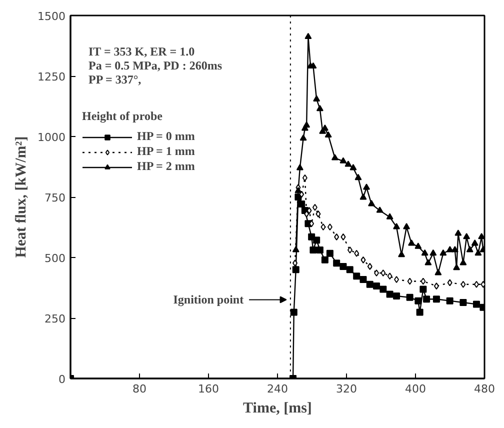 This screenshot has height=428, width=504. Describe the element at coordinates (139, 389) in the screenshot. I see `x-tick-label: 80` at that location.